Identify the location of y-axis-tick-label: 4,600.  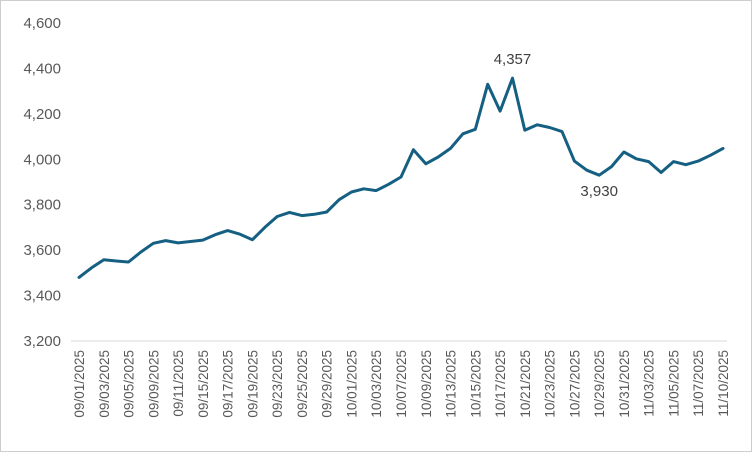
(42, 23).